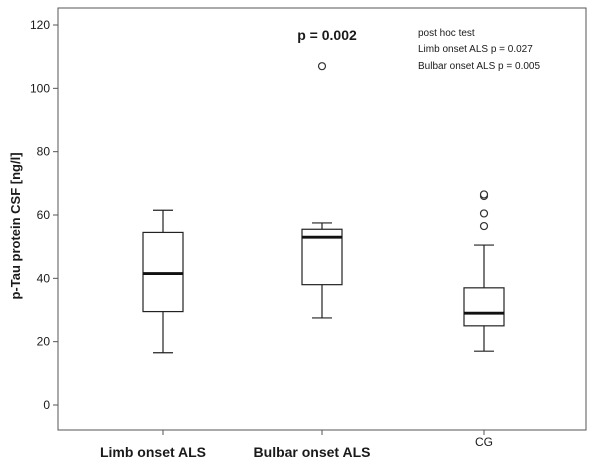 This screenshot has width=594, height=466. I want to click on y-tick-label: 40, so click(44, 278).